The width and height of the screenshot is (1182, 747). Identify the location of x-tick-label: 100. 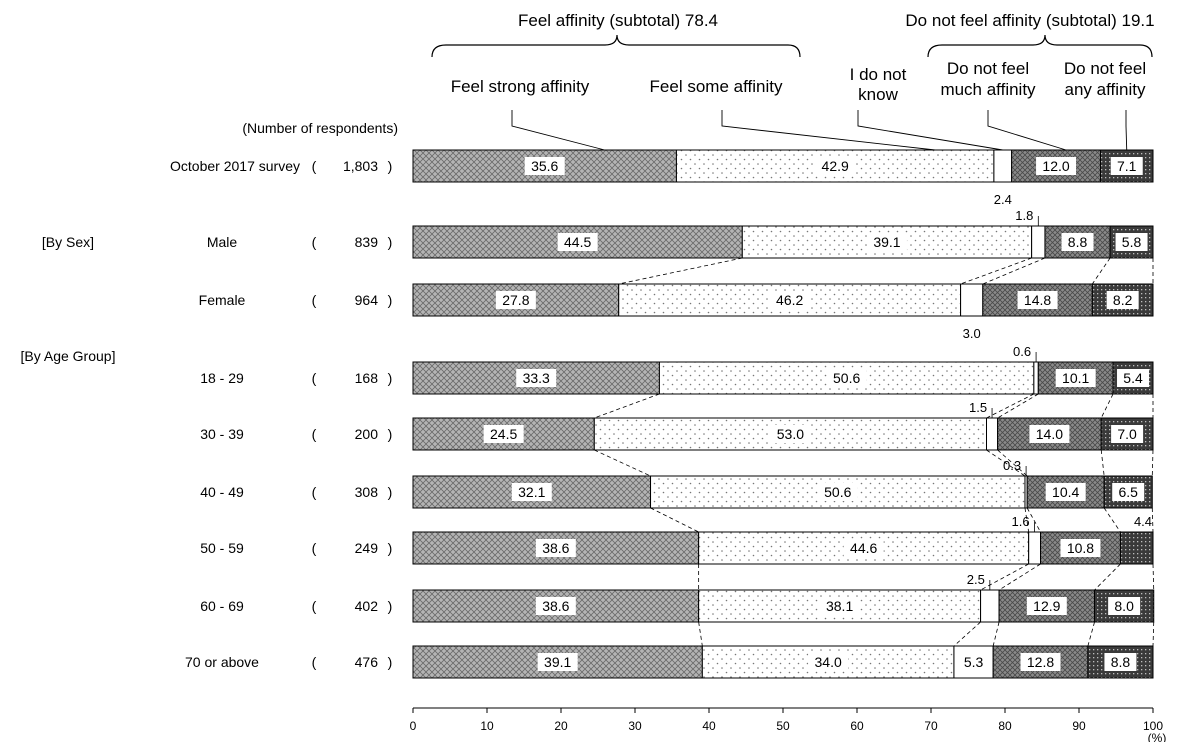
(1153, 726).